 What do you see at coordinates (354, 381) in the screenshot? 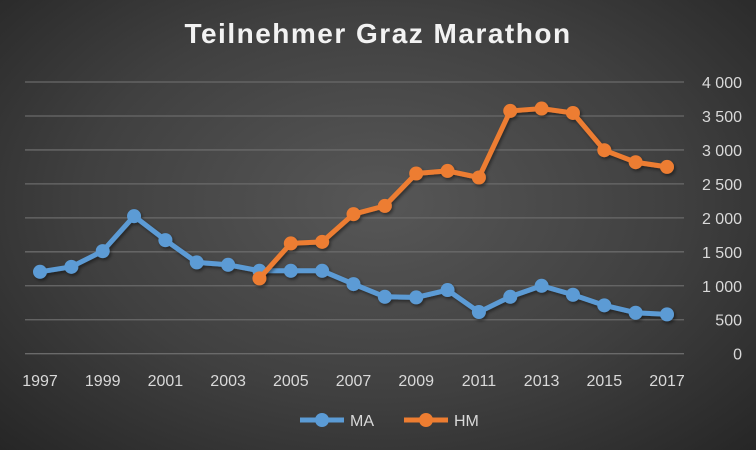
I see `x-tick-label: 2007` at bounding box center [354, 381].